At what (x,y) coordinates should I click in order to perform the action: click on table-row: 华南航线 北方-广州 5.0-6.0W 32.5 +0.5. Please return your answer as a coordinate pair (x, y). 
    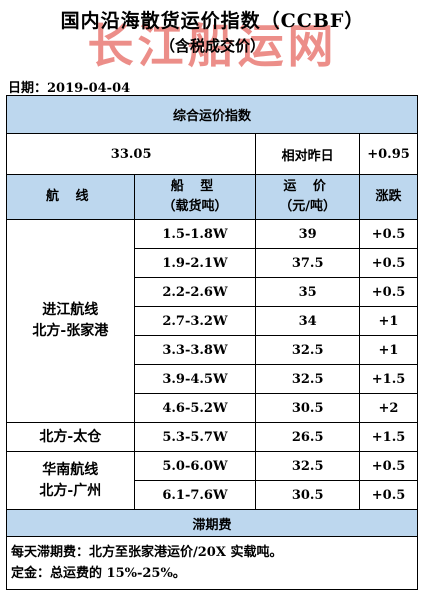
    Looking at the image, I should click on (212, 480).